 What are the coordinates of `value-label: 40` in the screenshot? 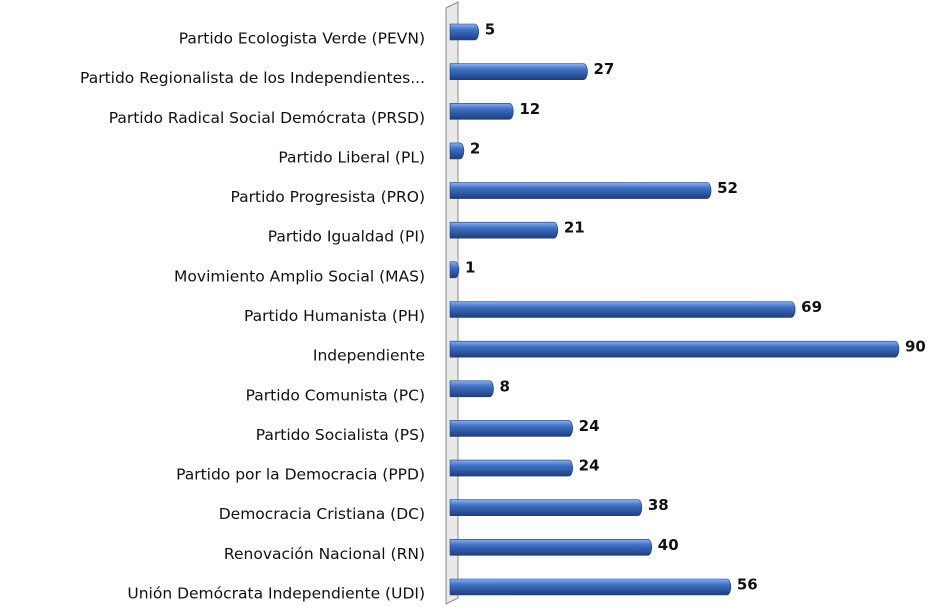 It's located at (668, 545).